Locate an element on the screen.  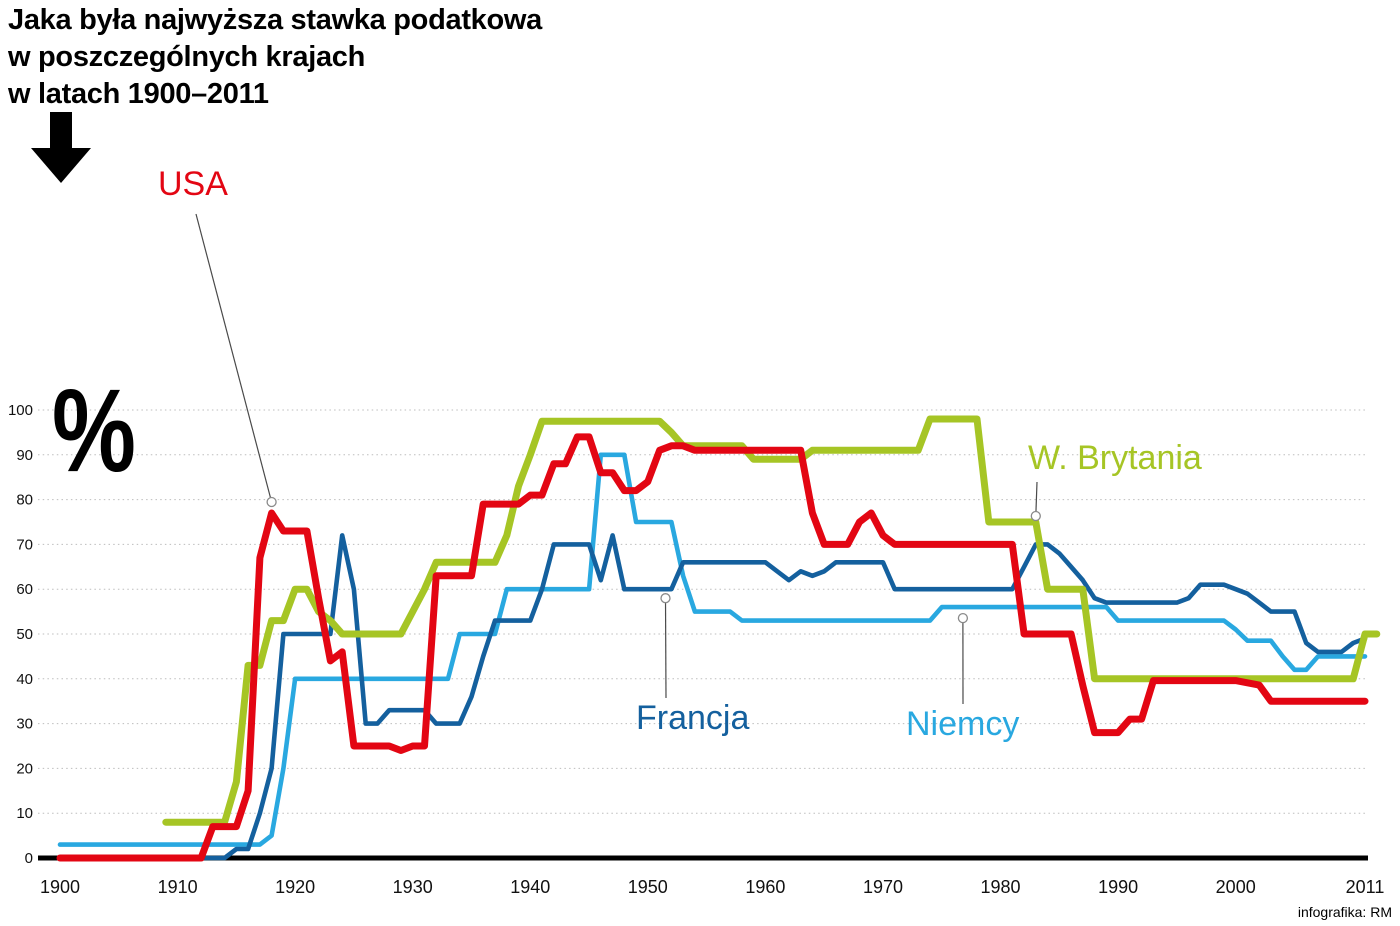
leader-dot-usa is located at coordinates (271, 502).